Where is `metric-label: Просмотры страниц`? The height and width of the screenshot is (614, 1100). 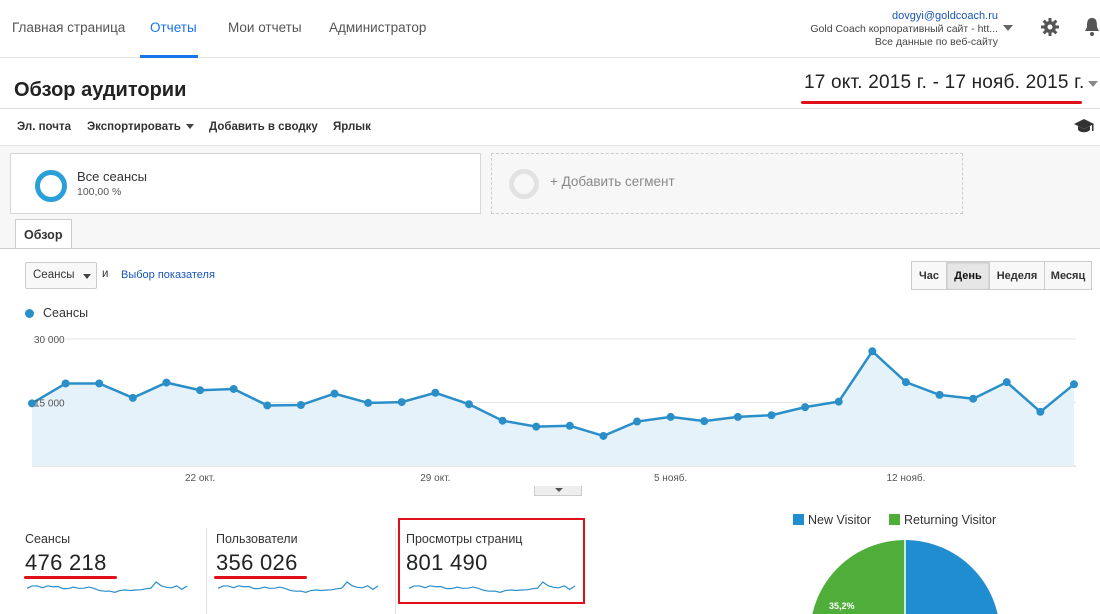
metric-label: Просмотры страниц is located at coordinates (464, 539).